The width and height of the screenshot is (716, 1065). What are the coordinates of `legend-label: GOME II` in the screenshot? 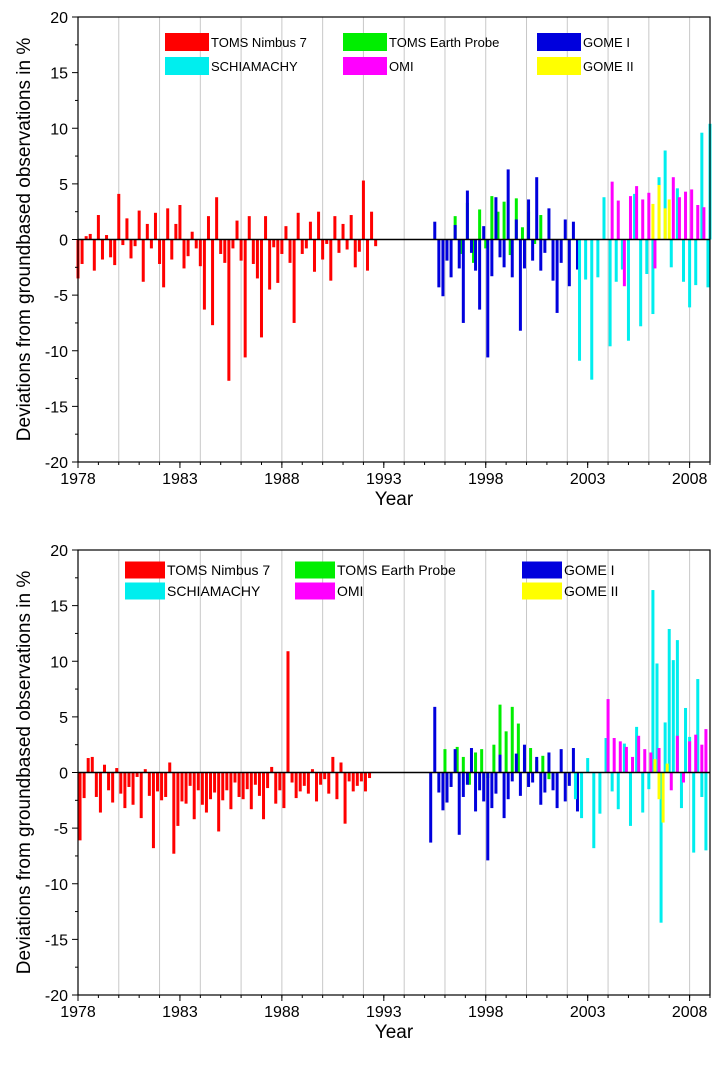 It's located at (591, 591).